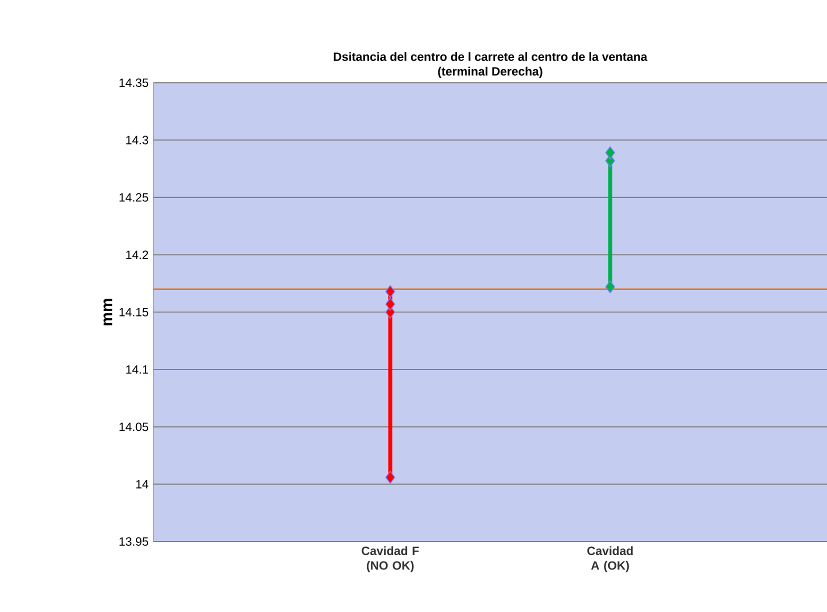 The image size is (827, 612). I want to click on y-tick-label: 13.95, so click(134, 541).